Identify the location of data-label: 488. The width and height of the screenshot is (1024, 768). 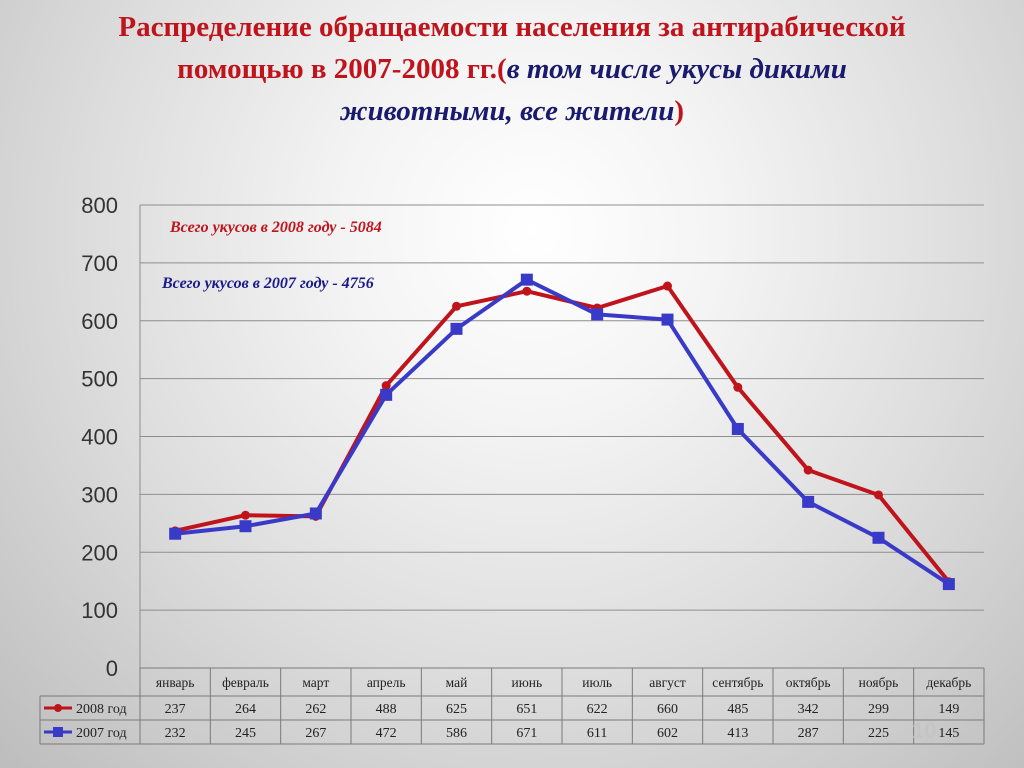
(386, 709).